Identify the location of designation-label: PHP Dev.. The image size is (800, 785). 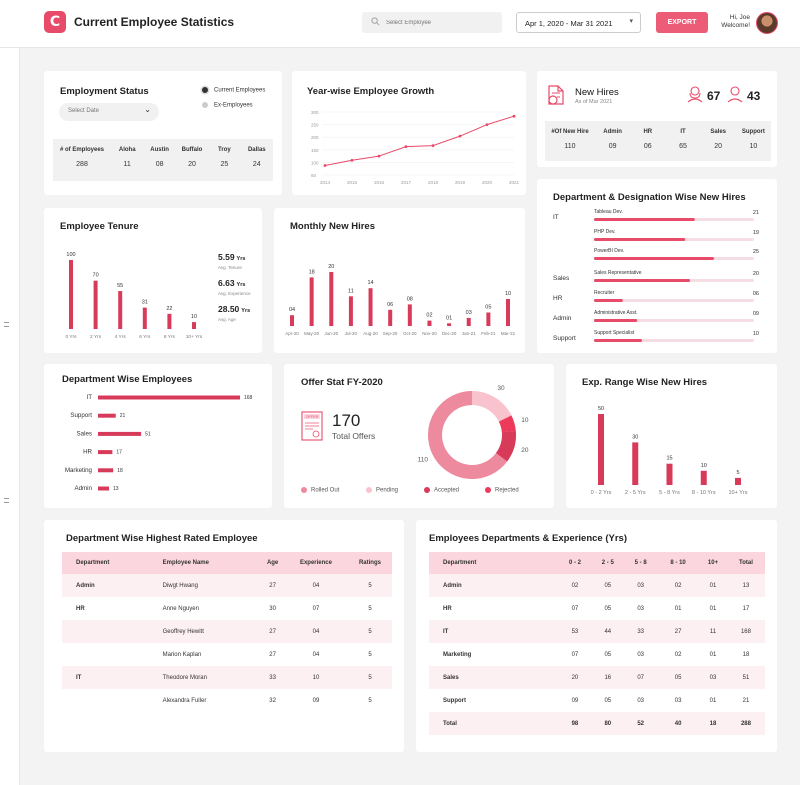
(605, 232).